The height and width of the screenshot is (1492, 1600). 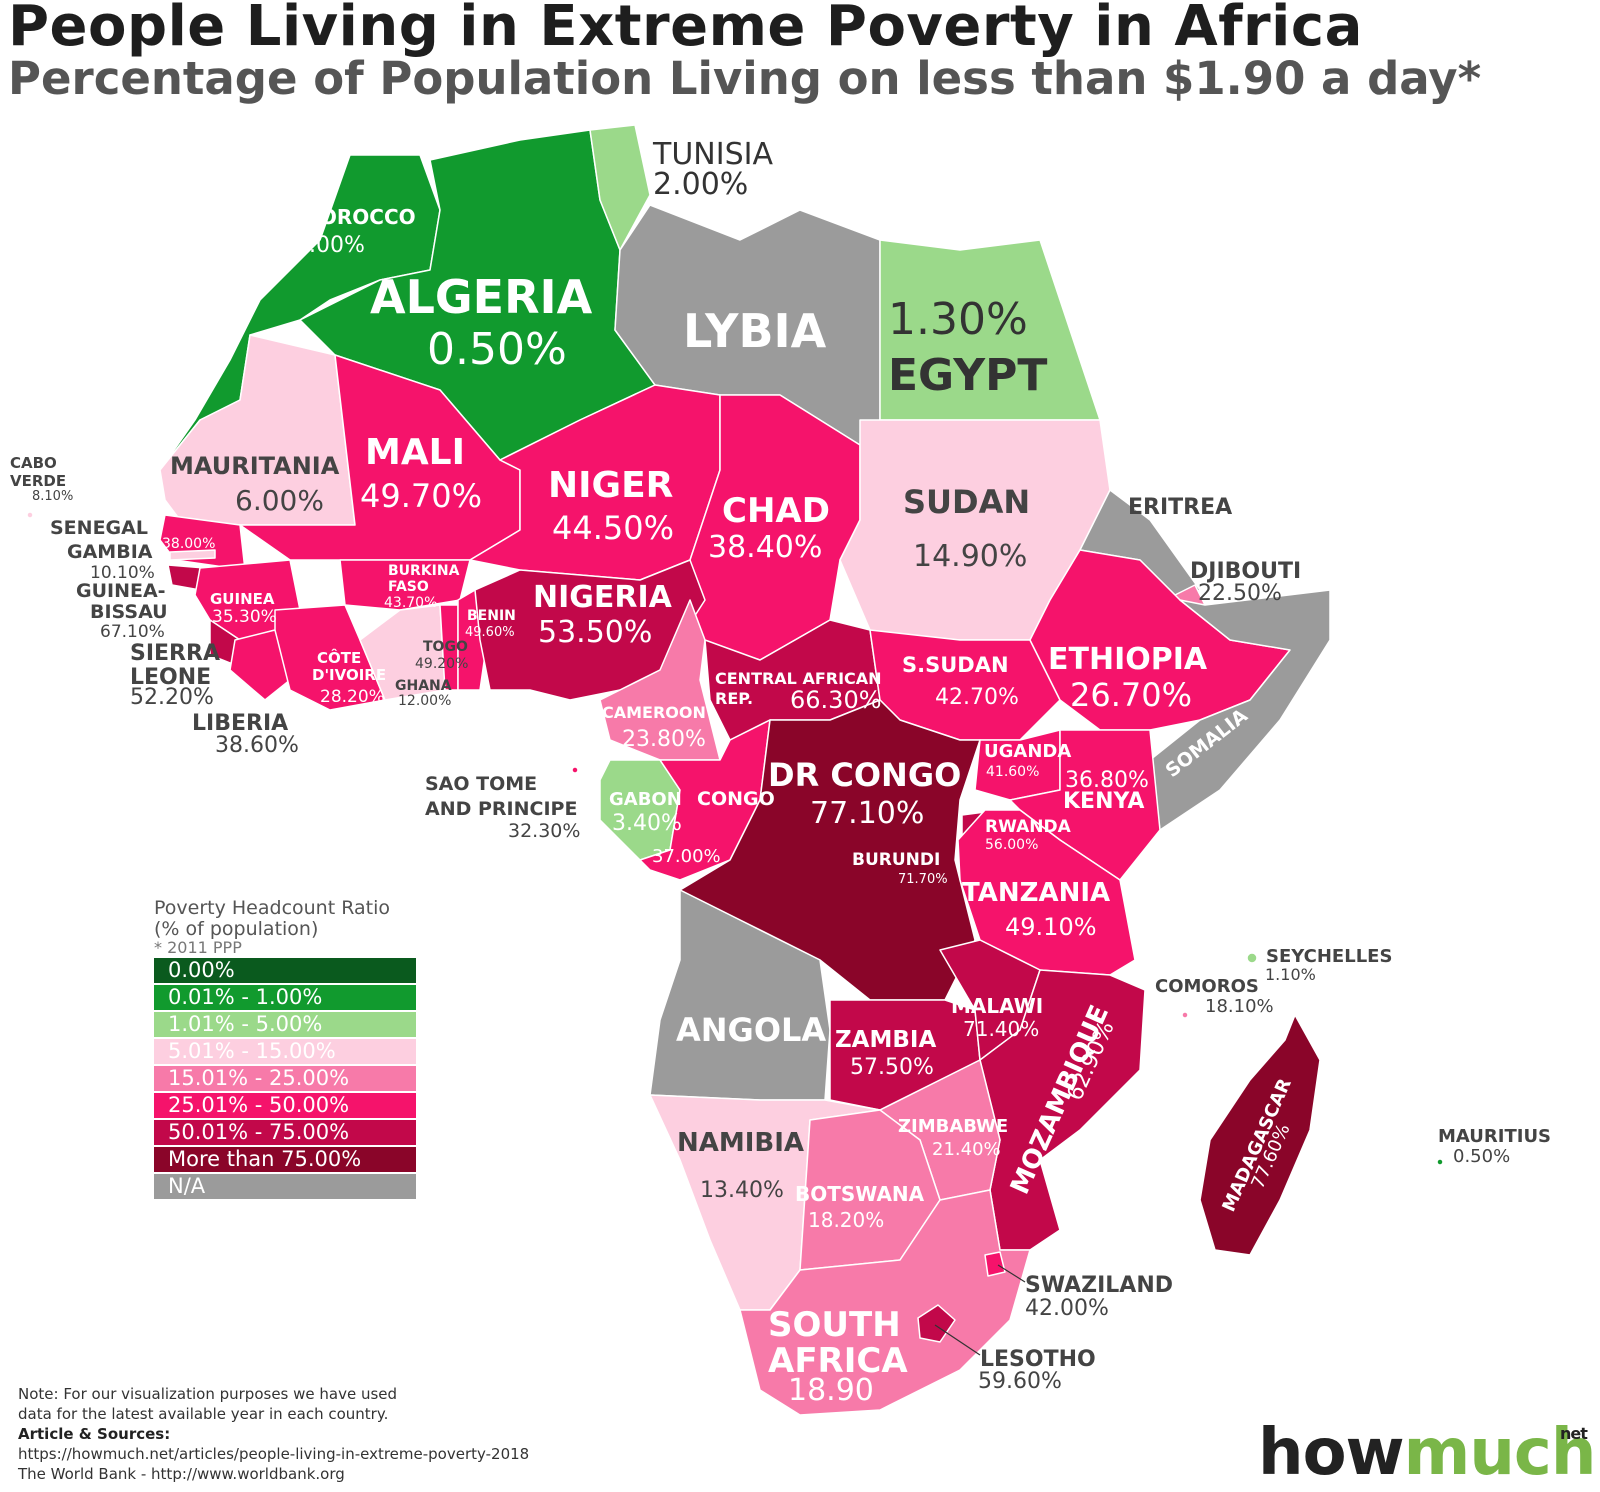 What do you see at coordinates (654, 712) in the screenshot?
I see `label-cameroon: CAMEROON` at bounding box center [654, 712].